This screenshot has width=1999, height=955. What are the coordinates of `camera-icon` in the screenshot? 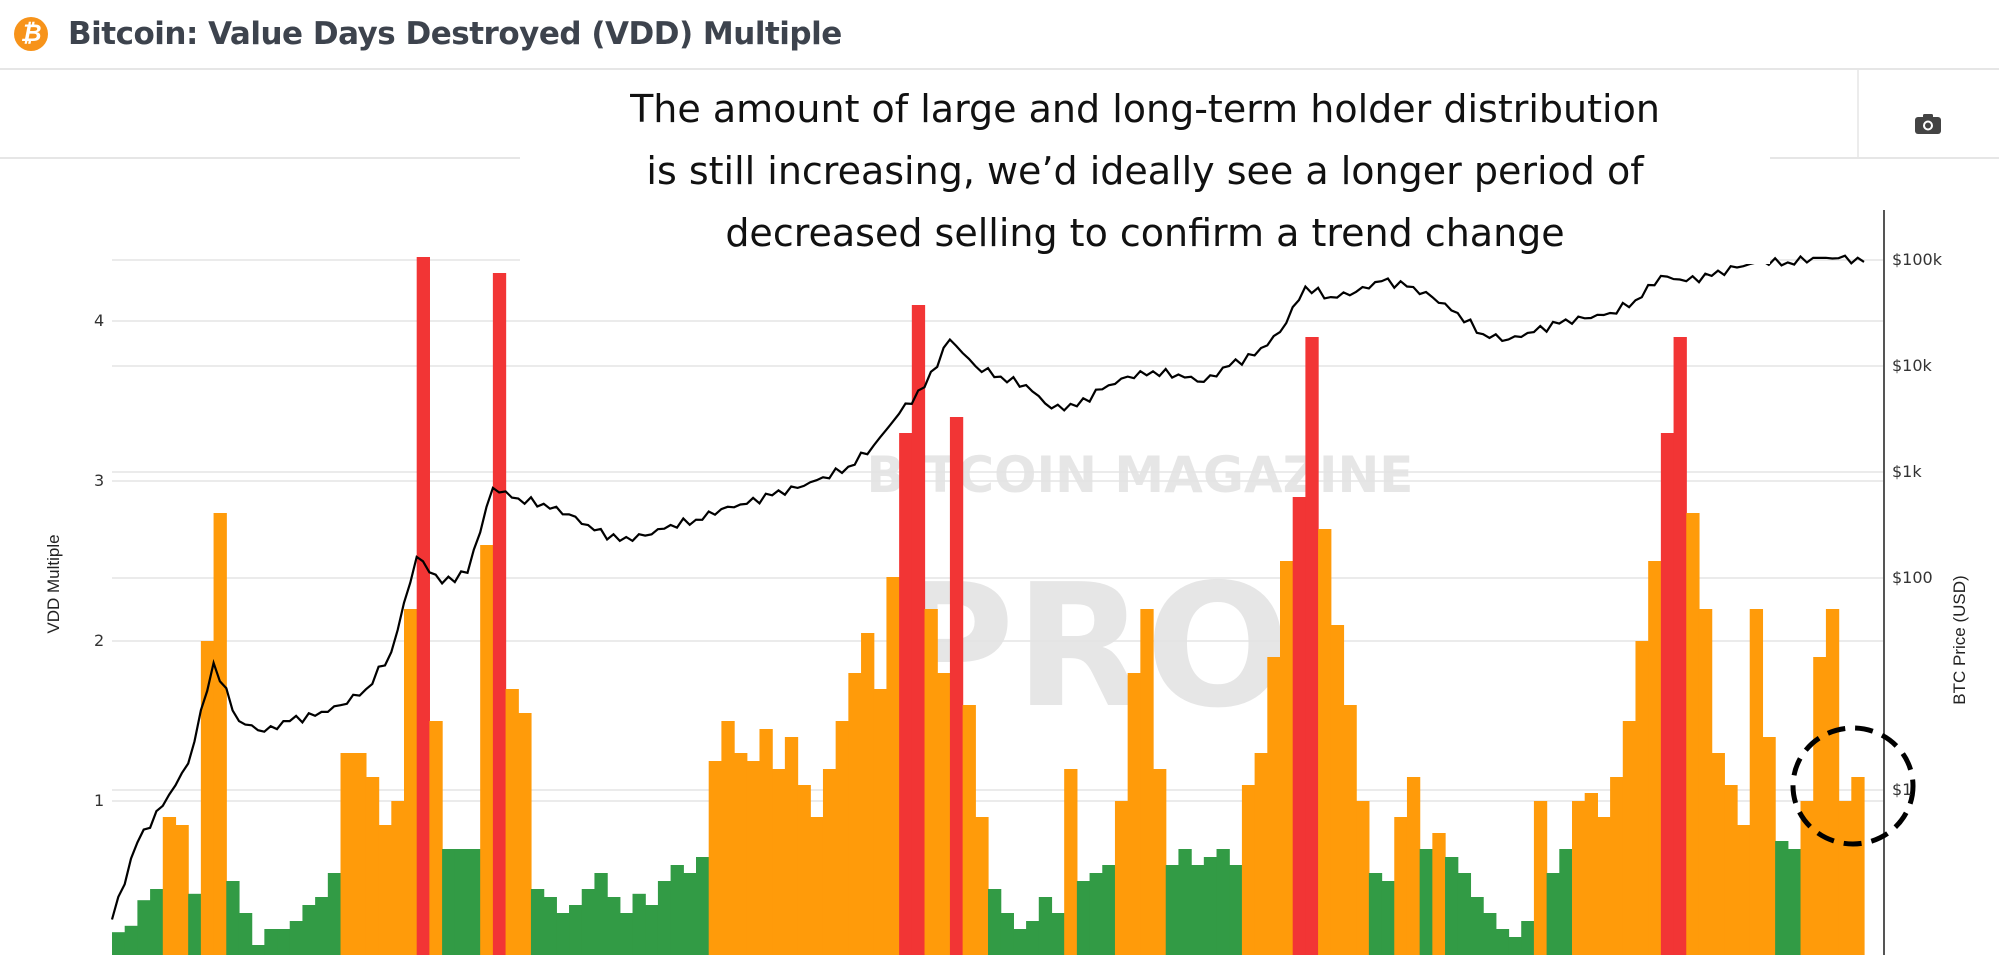 It's located at (1928, 124).